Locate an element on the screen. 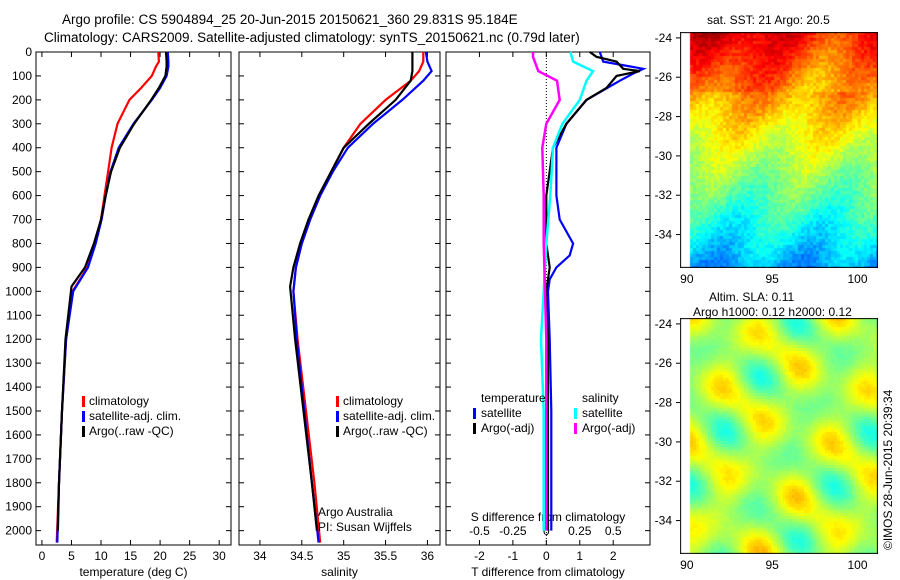  s-tick-label: 0 is located at coordinates (546, 531).